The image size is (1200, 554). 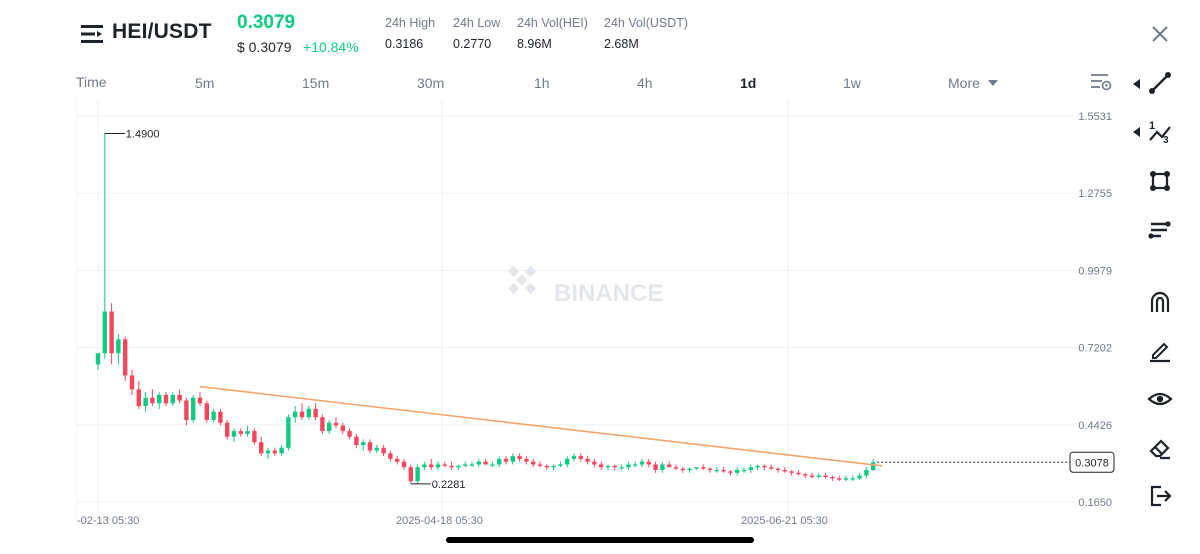 I want to click on chart-settings-icon, so click(x=1101, y=82).